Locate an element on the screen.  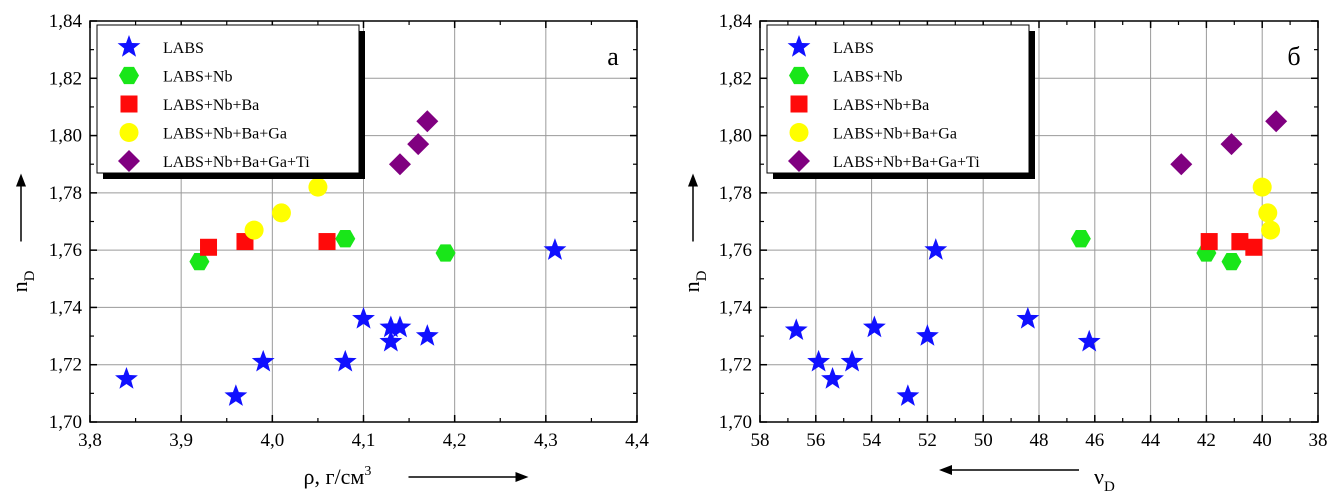
x-axis-label: νD is located at coordinates (1104, 478).